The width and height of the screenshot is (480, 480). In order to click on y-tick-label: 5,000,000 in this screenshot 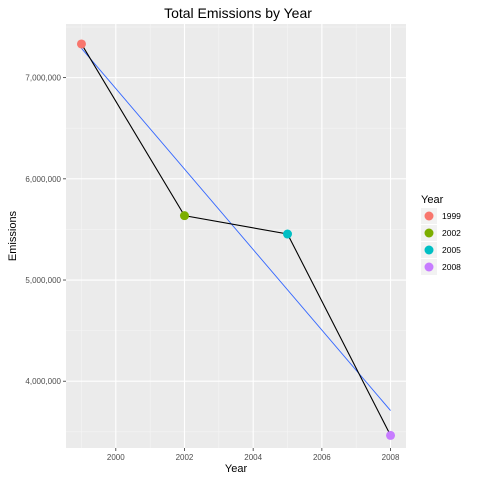, I will do `click(43, 280)`.